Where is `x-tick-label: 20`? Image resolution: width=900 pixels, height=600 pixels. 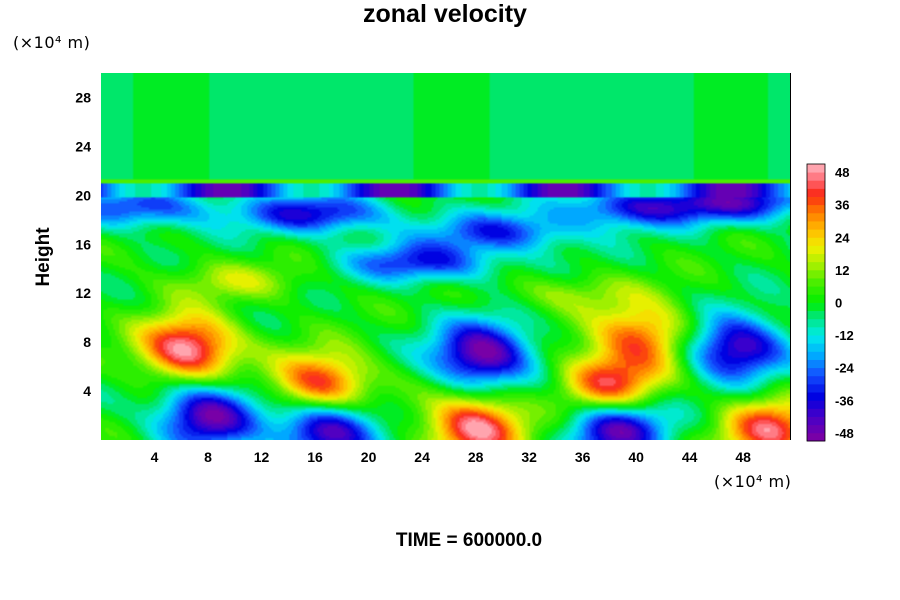
x-tick-label: 20 is located at coordinates (369, 457).